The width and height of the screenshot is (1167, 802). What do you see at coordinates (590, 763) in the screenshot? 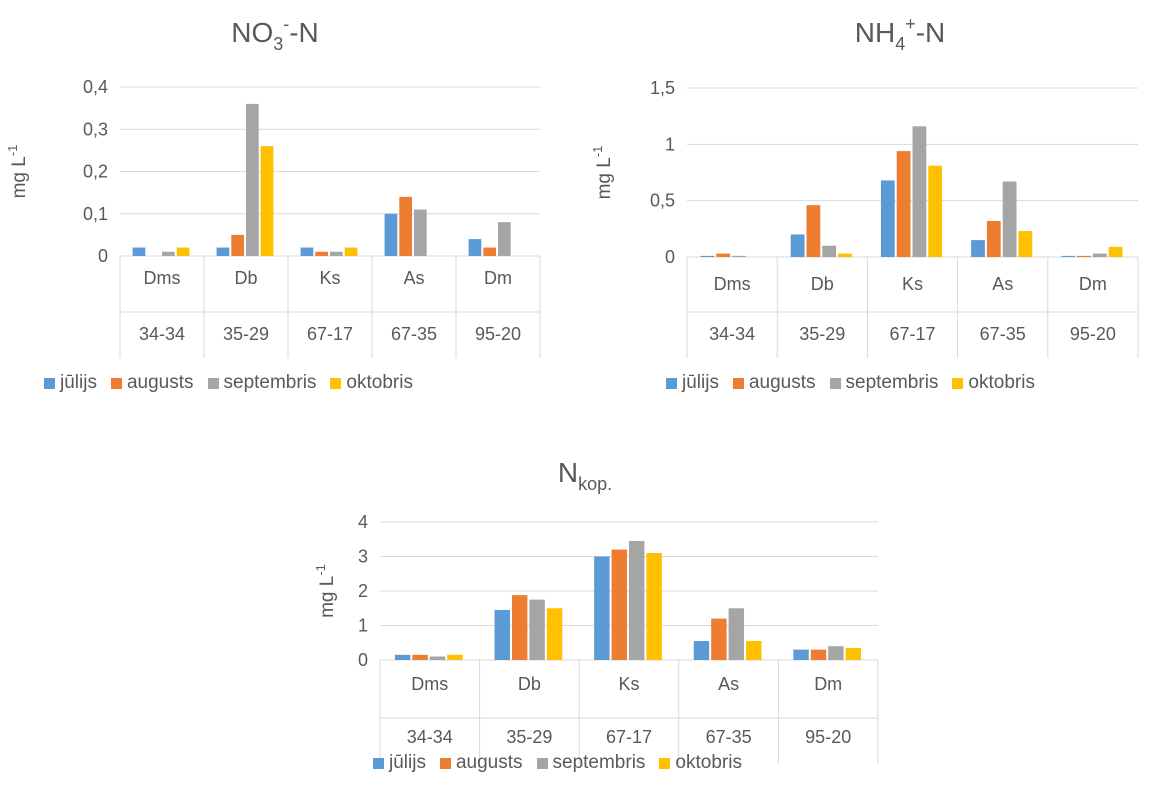
I see `legend-item-septembris: septembris` at bounding box center [590, 763].